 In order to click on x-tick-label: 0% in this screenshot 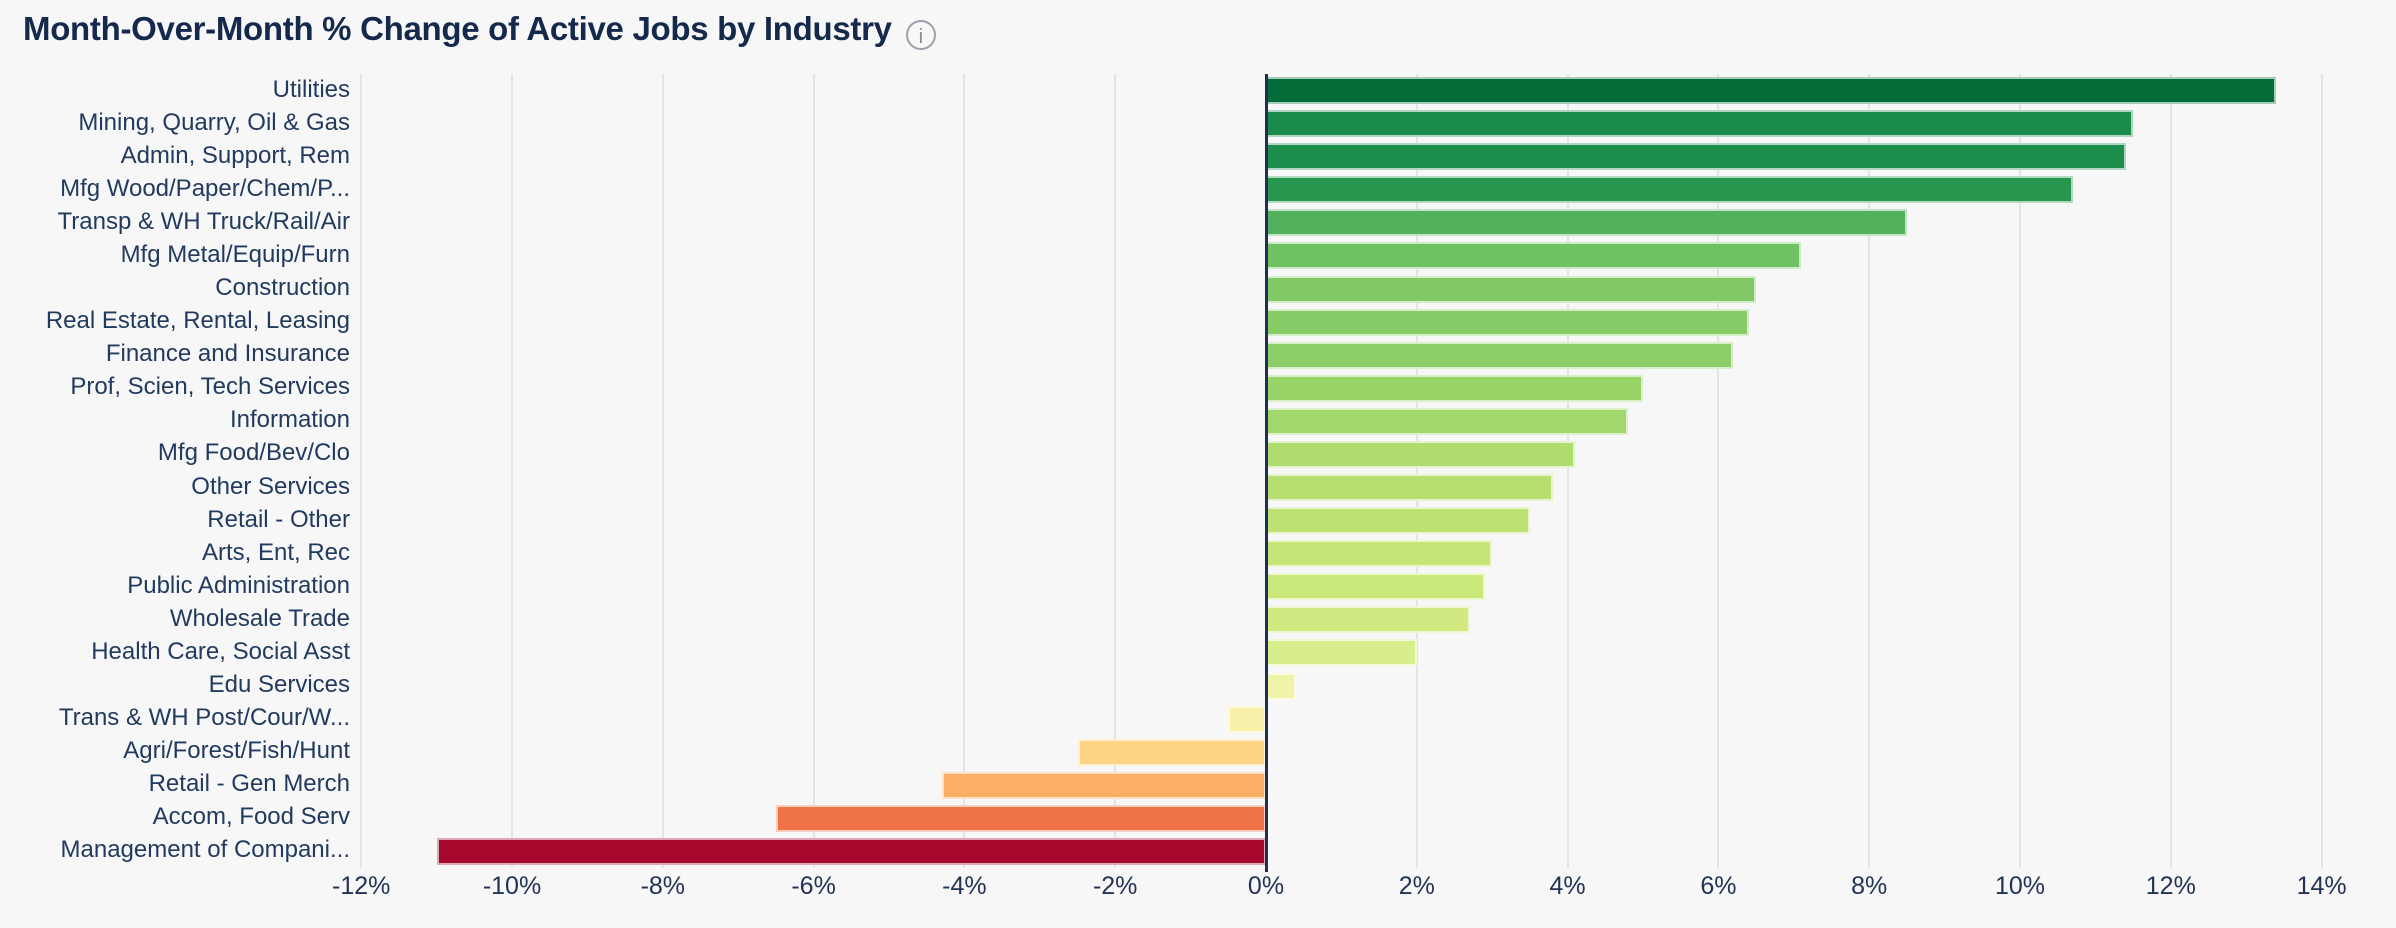, I will do `click(1266, 886)`.